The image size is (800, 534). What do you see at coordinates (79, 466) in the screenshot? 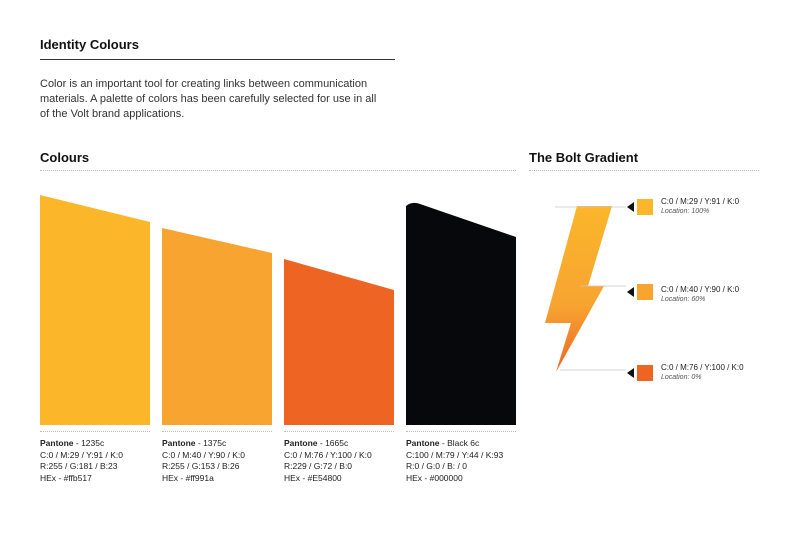
I see `rgb-value: R:255 / G:181 / B:23` at bounding box center [79, 466].